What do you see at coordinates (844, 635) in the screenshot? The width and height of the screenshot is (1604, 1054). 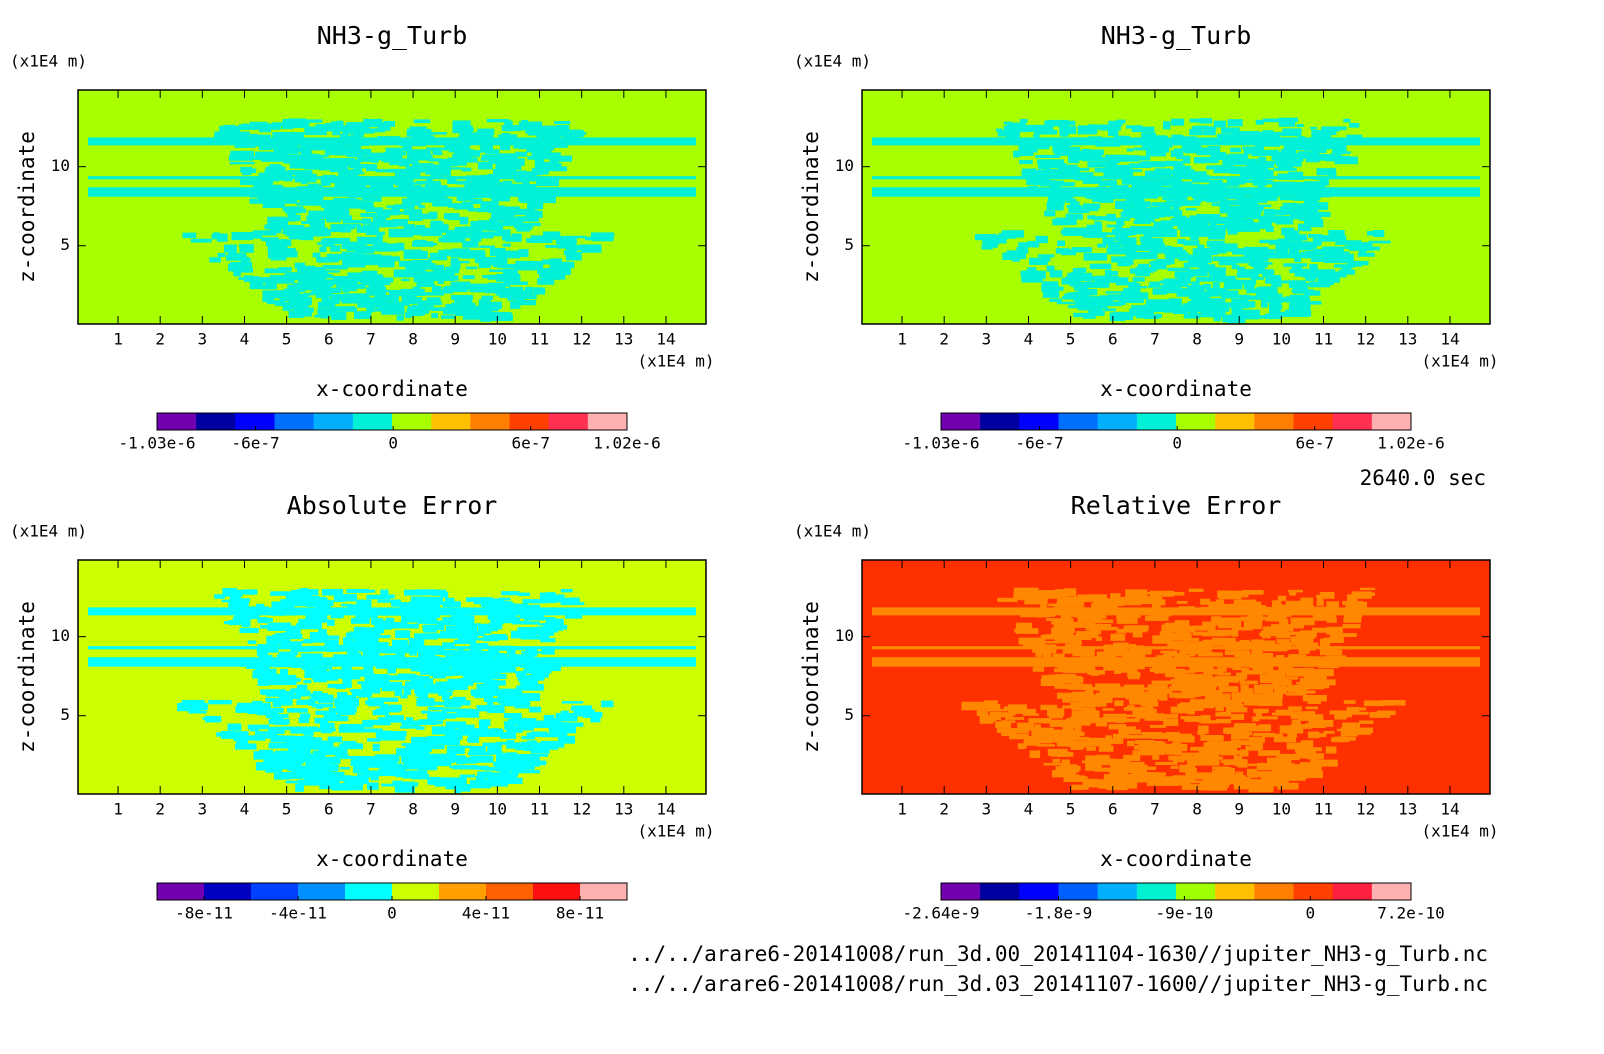 I see `y-tick-label: 10` at bounding box center [844, 635].